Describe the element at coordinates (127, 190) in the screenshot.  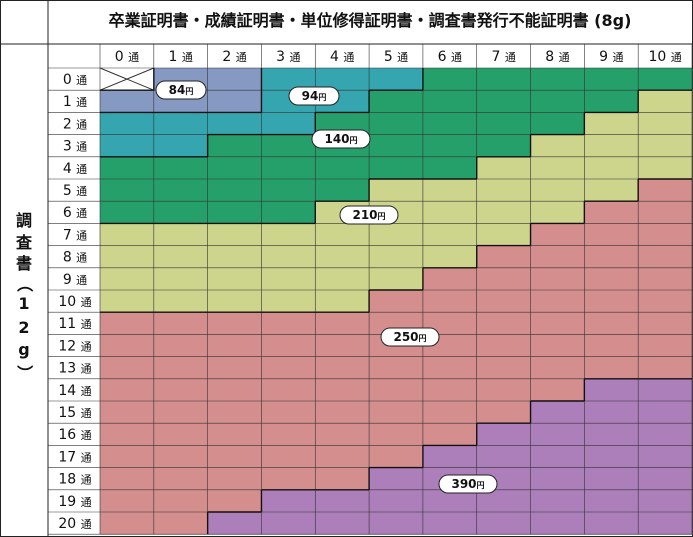
I see `cell-r5-c0` at that location.